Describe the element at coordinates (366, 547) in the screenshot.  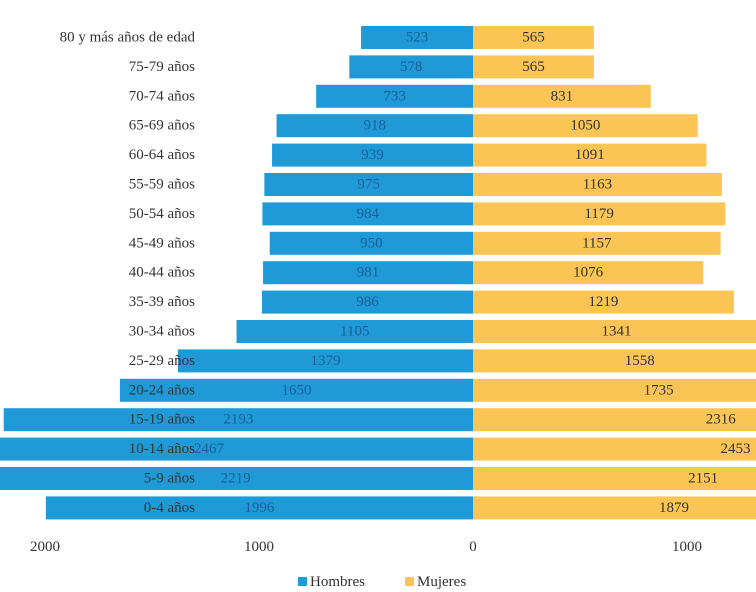
I see `x-axis-tick-labels: 3000200010000100020003000` at that location.